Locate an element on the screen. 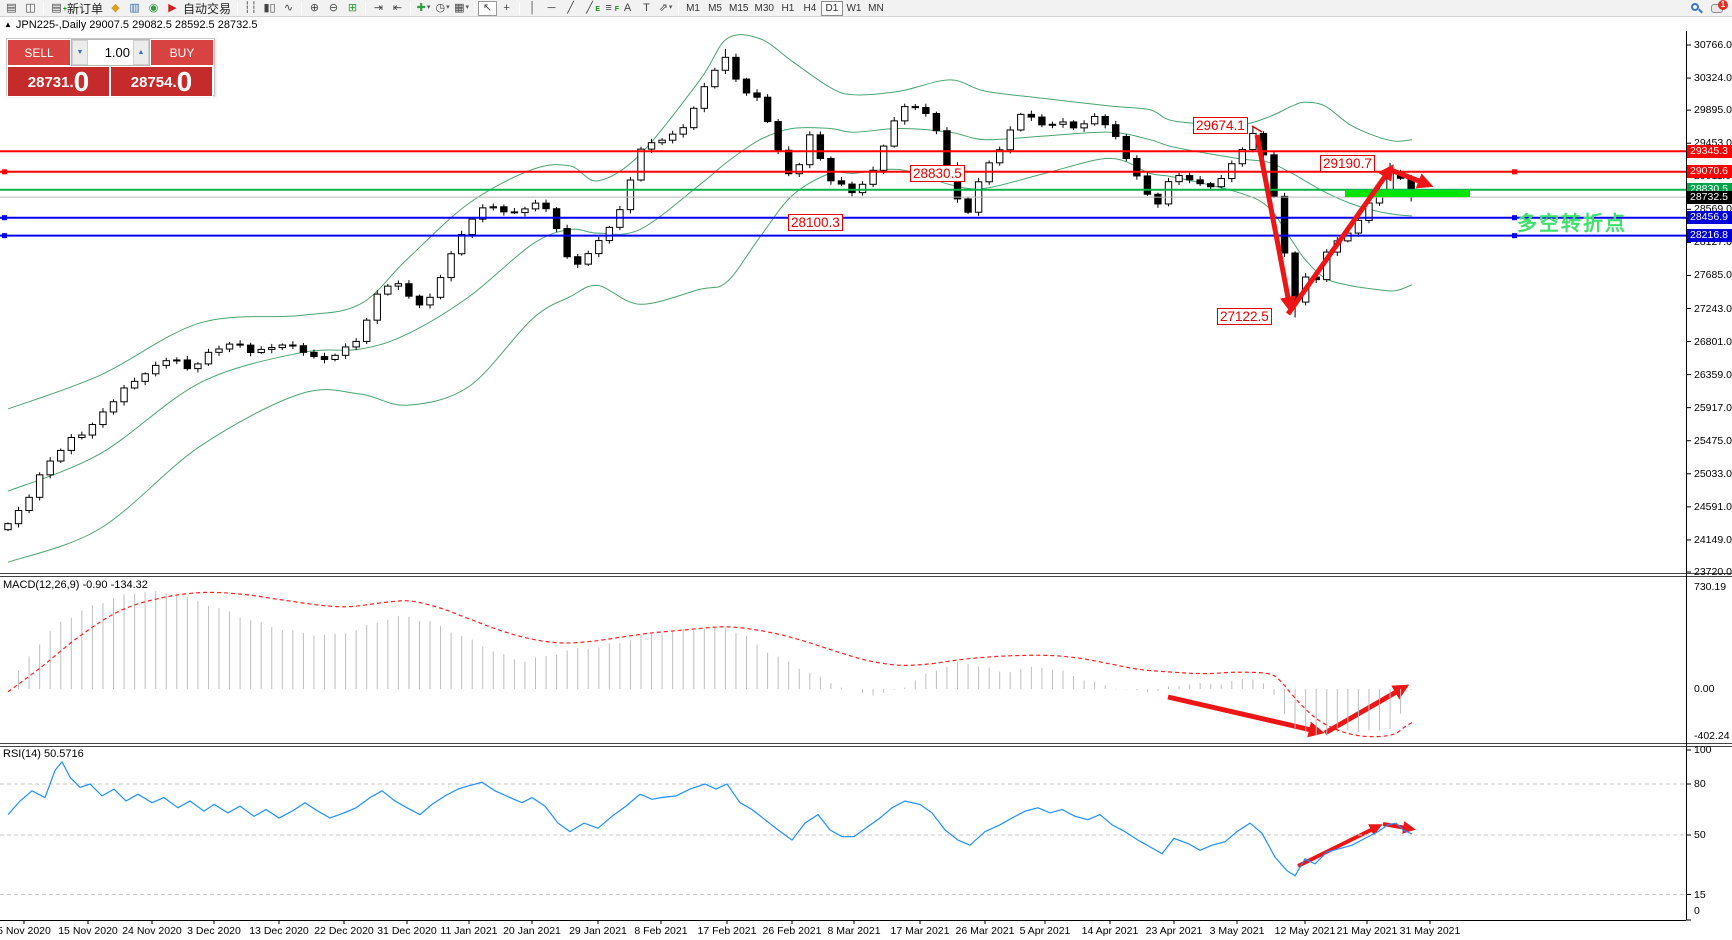  print-icon: ▥ is located at coordinates (134, 8).